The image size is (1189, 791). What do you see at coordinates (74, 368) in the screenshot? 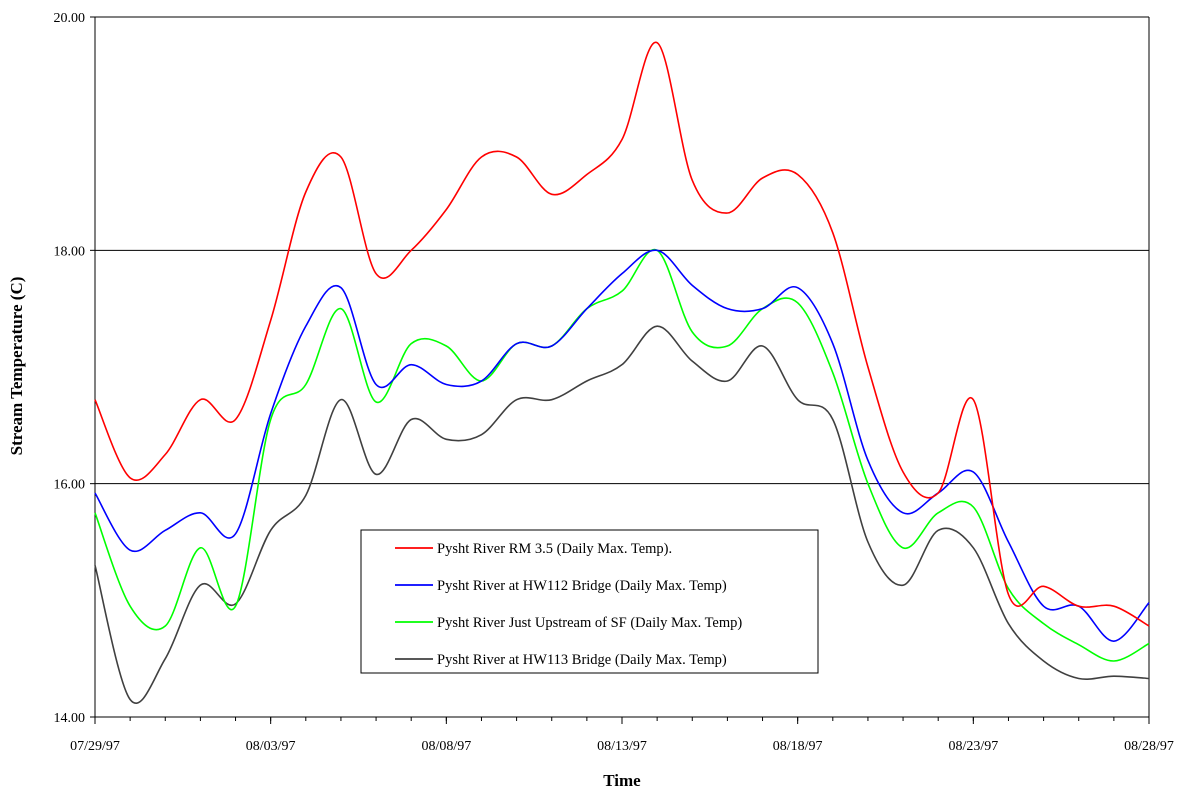
I see `y-axis-ticks: 14.00 16.00 18.00 20.00` at bounding box center [74, 368].